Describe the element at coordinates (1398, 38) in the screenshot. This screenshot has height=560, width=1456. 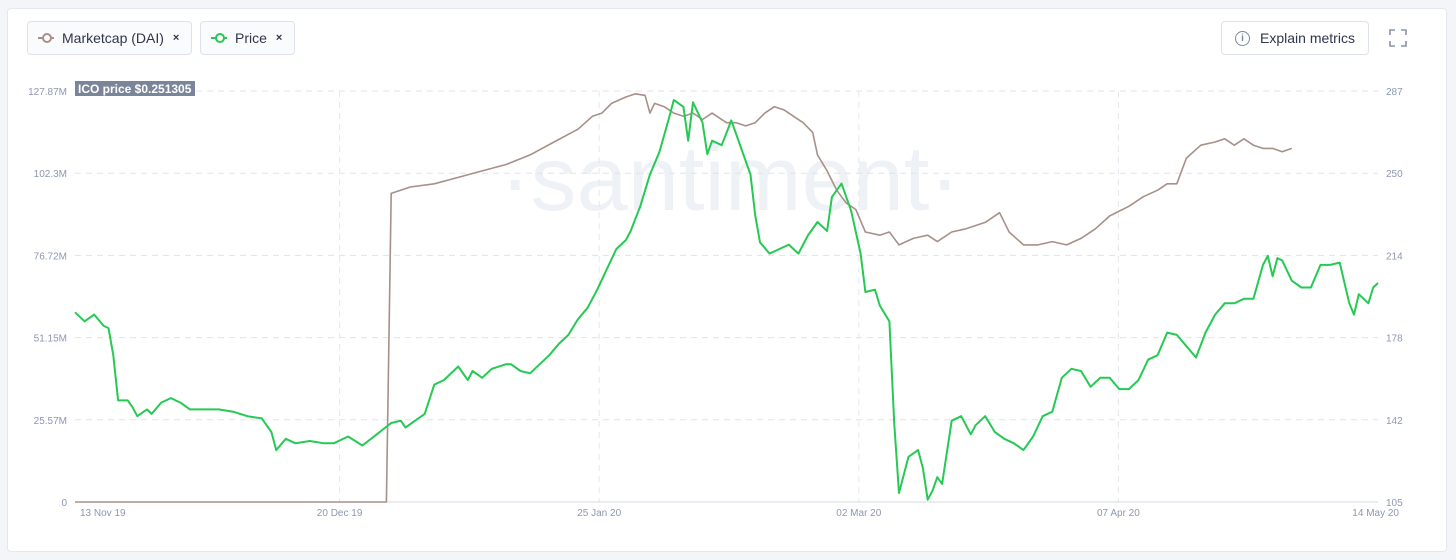
I see `fullscreen-icon` at that location.